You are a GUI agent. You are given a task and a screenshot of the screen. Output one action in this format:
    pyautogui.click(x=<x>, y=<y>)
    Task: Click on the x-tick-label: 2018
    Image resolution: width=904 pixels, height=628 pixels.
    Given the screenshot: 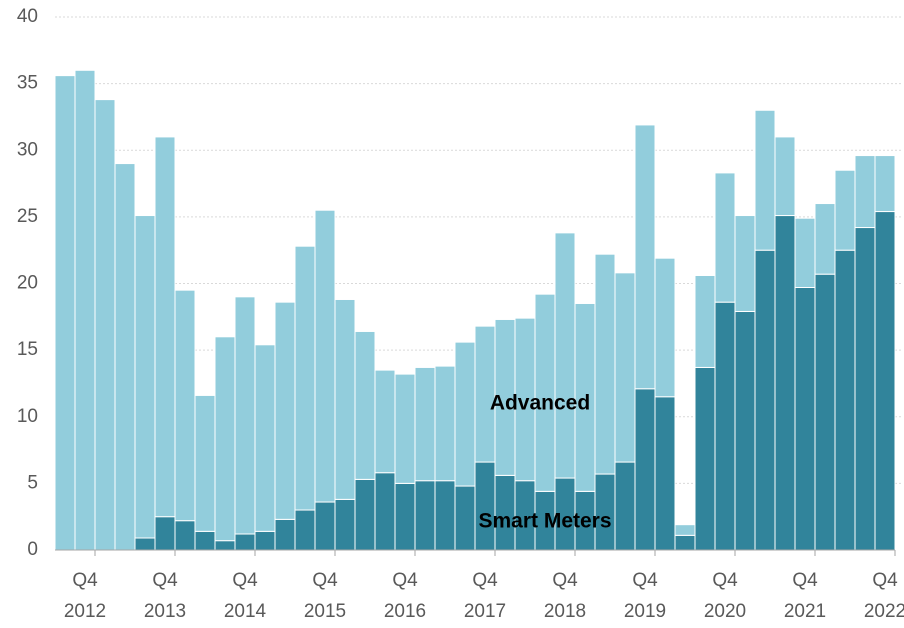 What is the action you would take?
    pyautogui.click(x=565, y=611)
    